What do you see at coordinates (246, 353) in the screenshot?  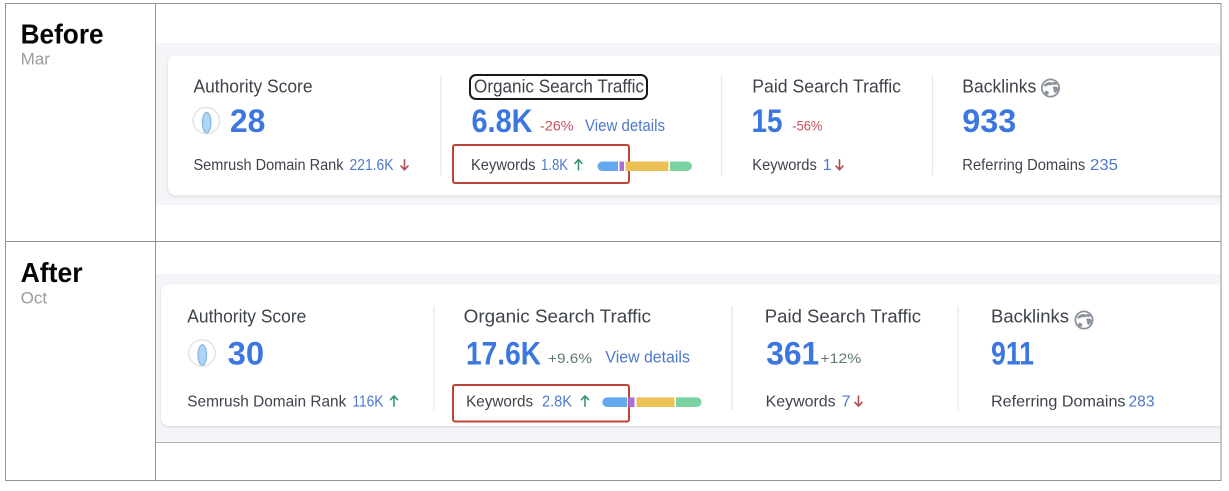 I see `svg-text: 30` at bounding box center [246, 353].